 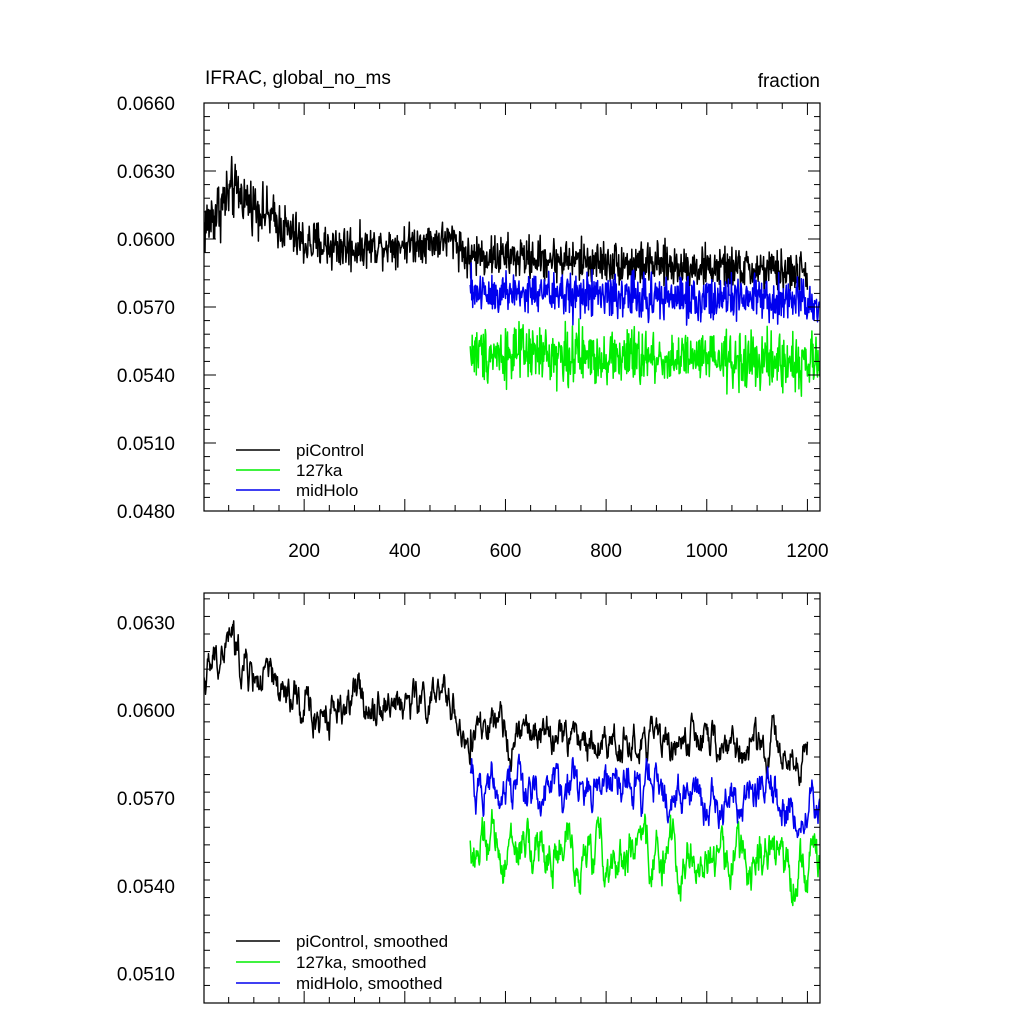 What do you see at coordinates (330, 450) in the screenshot?
I see `legend-label: piControl` at bounding box center [330, 450].